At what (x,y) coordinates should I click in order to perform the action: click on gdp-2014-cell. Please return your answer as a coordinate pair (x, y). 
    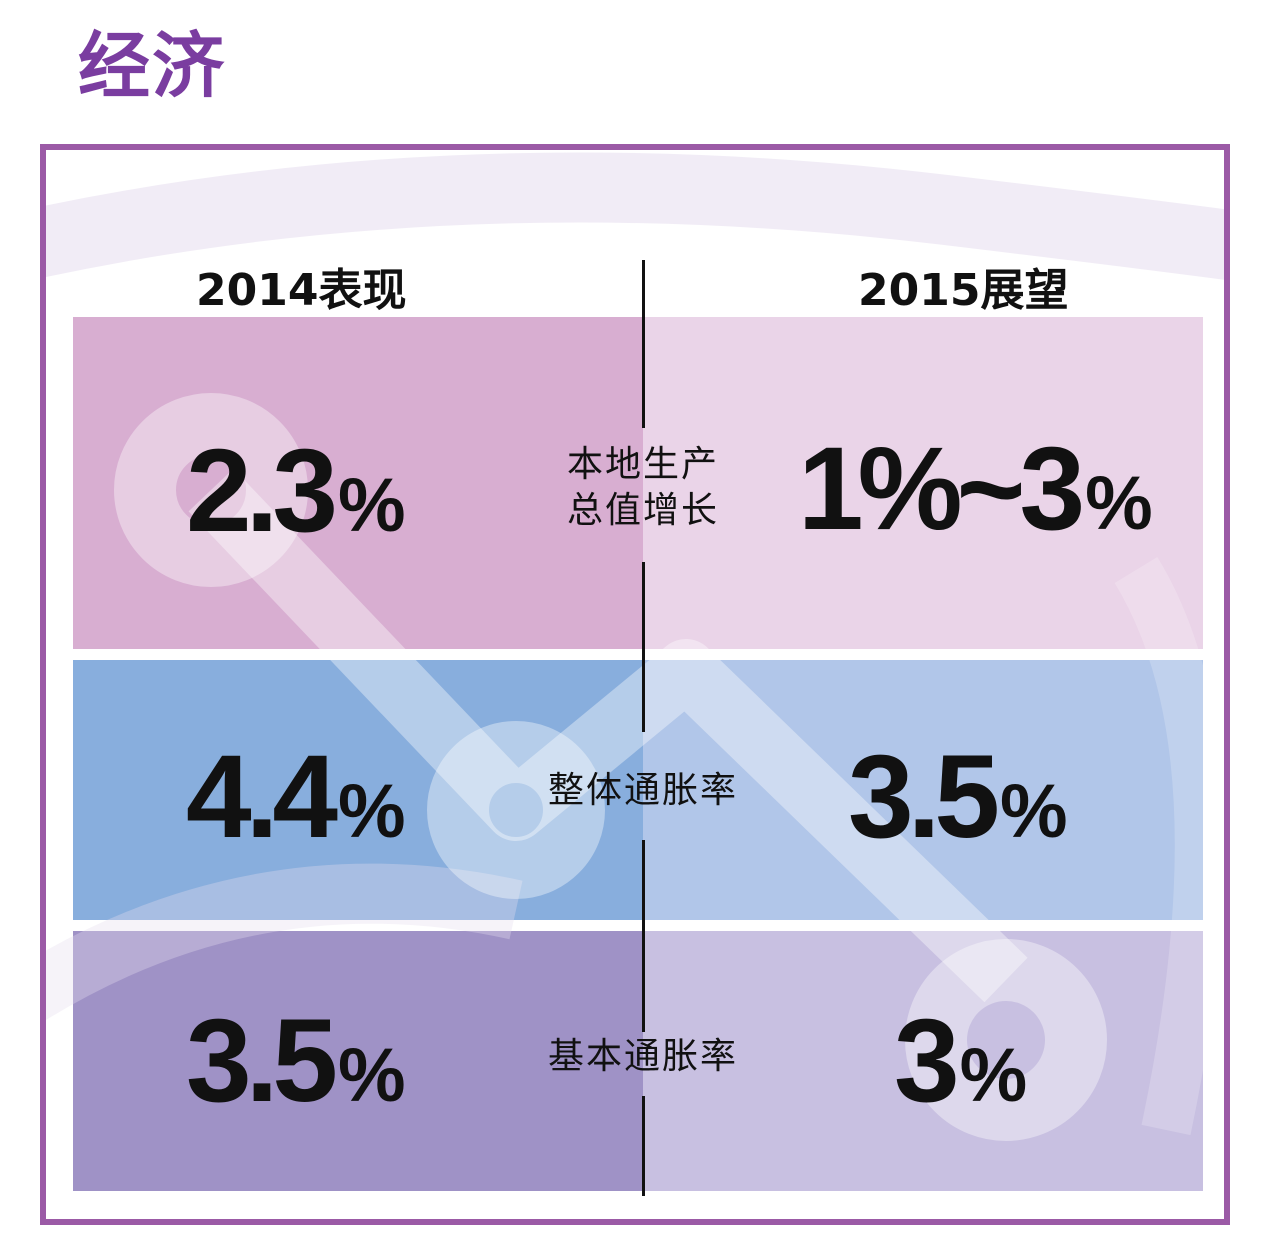
    Looking at the image, I should click on (358, 483).